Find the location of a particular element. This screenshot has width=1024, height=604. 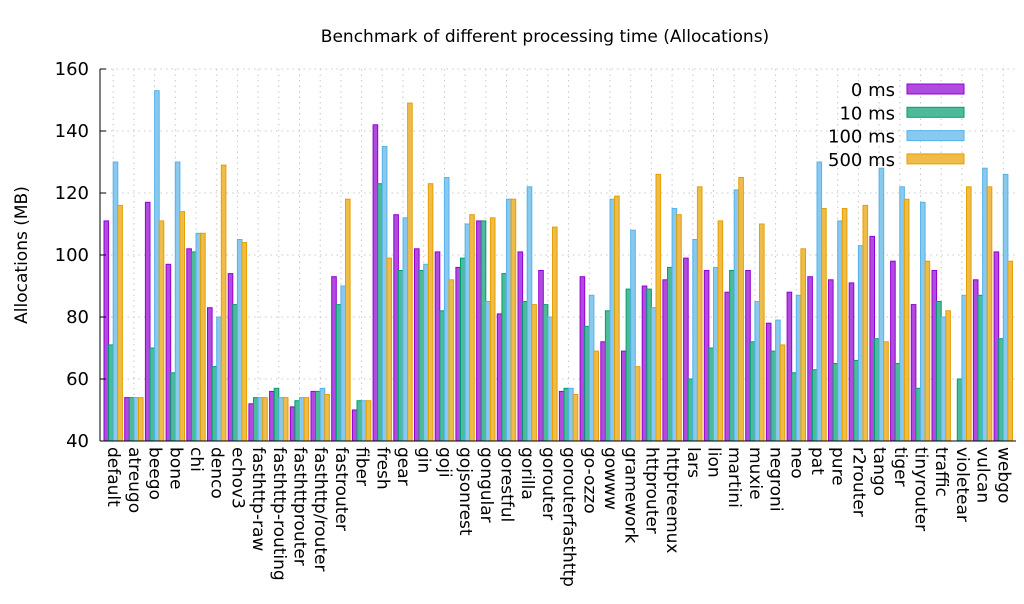

bar-10ms-gongular is located at coordinates (483, 331).